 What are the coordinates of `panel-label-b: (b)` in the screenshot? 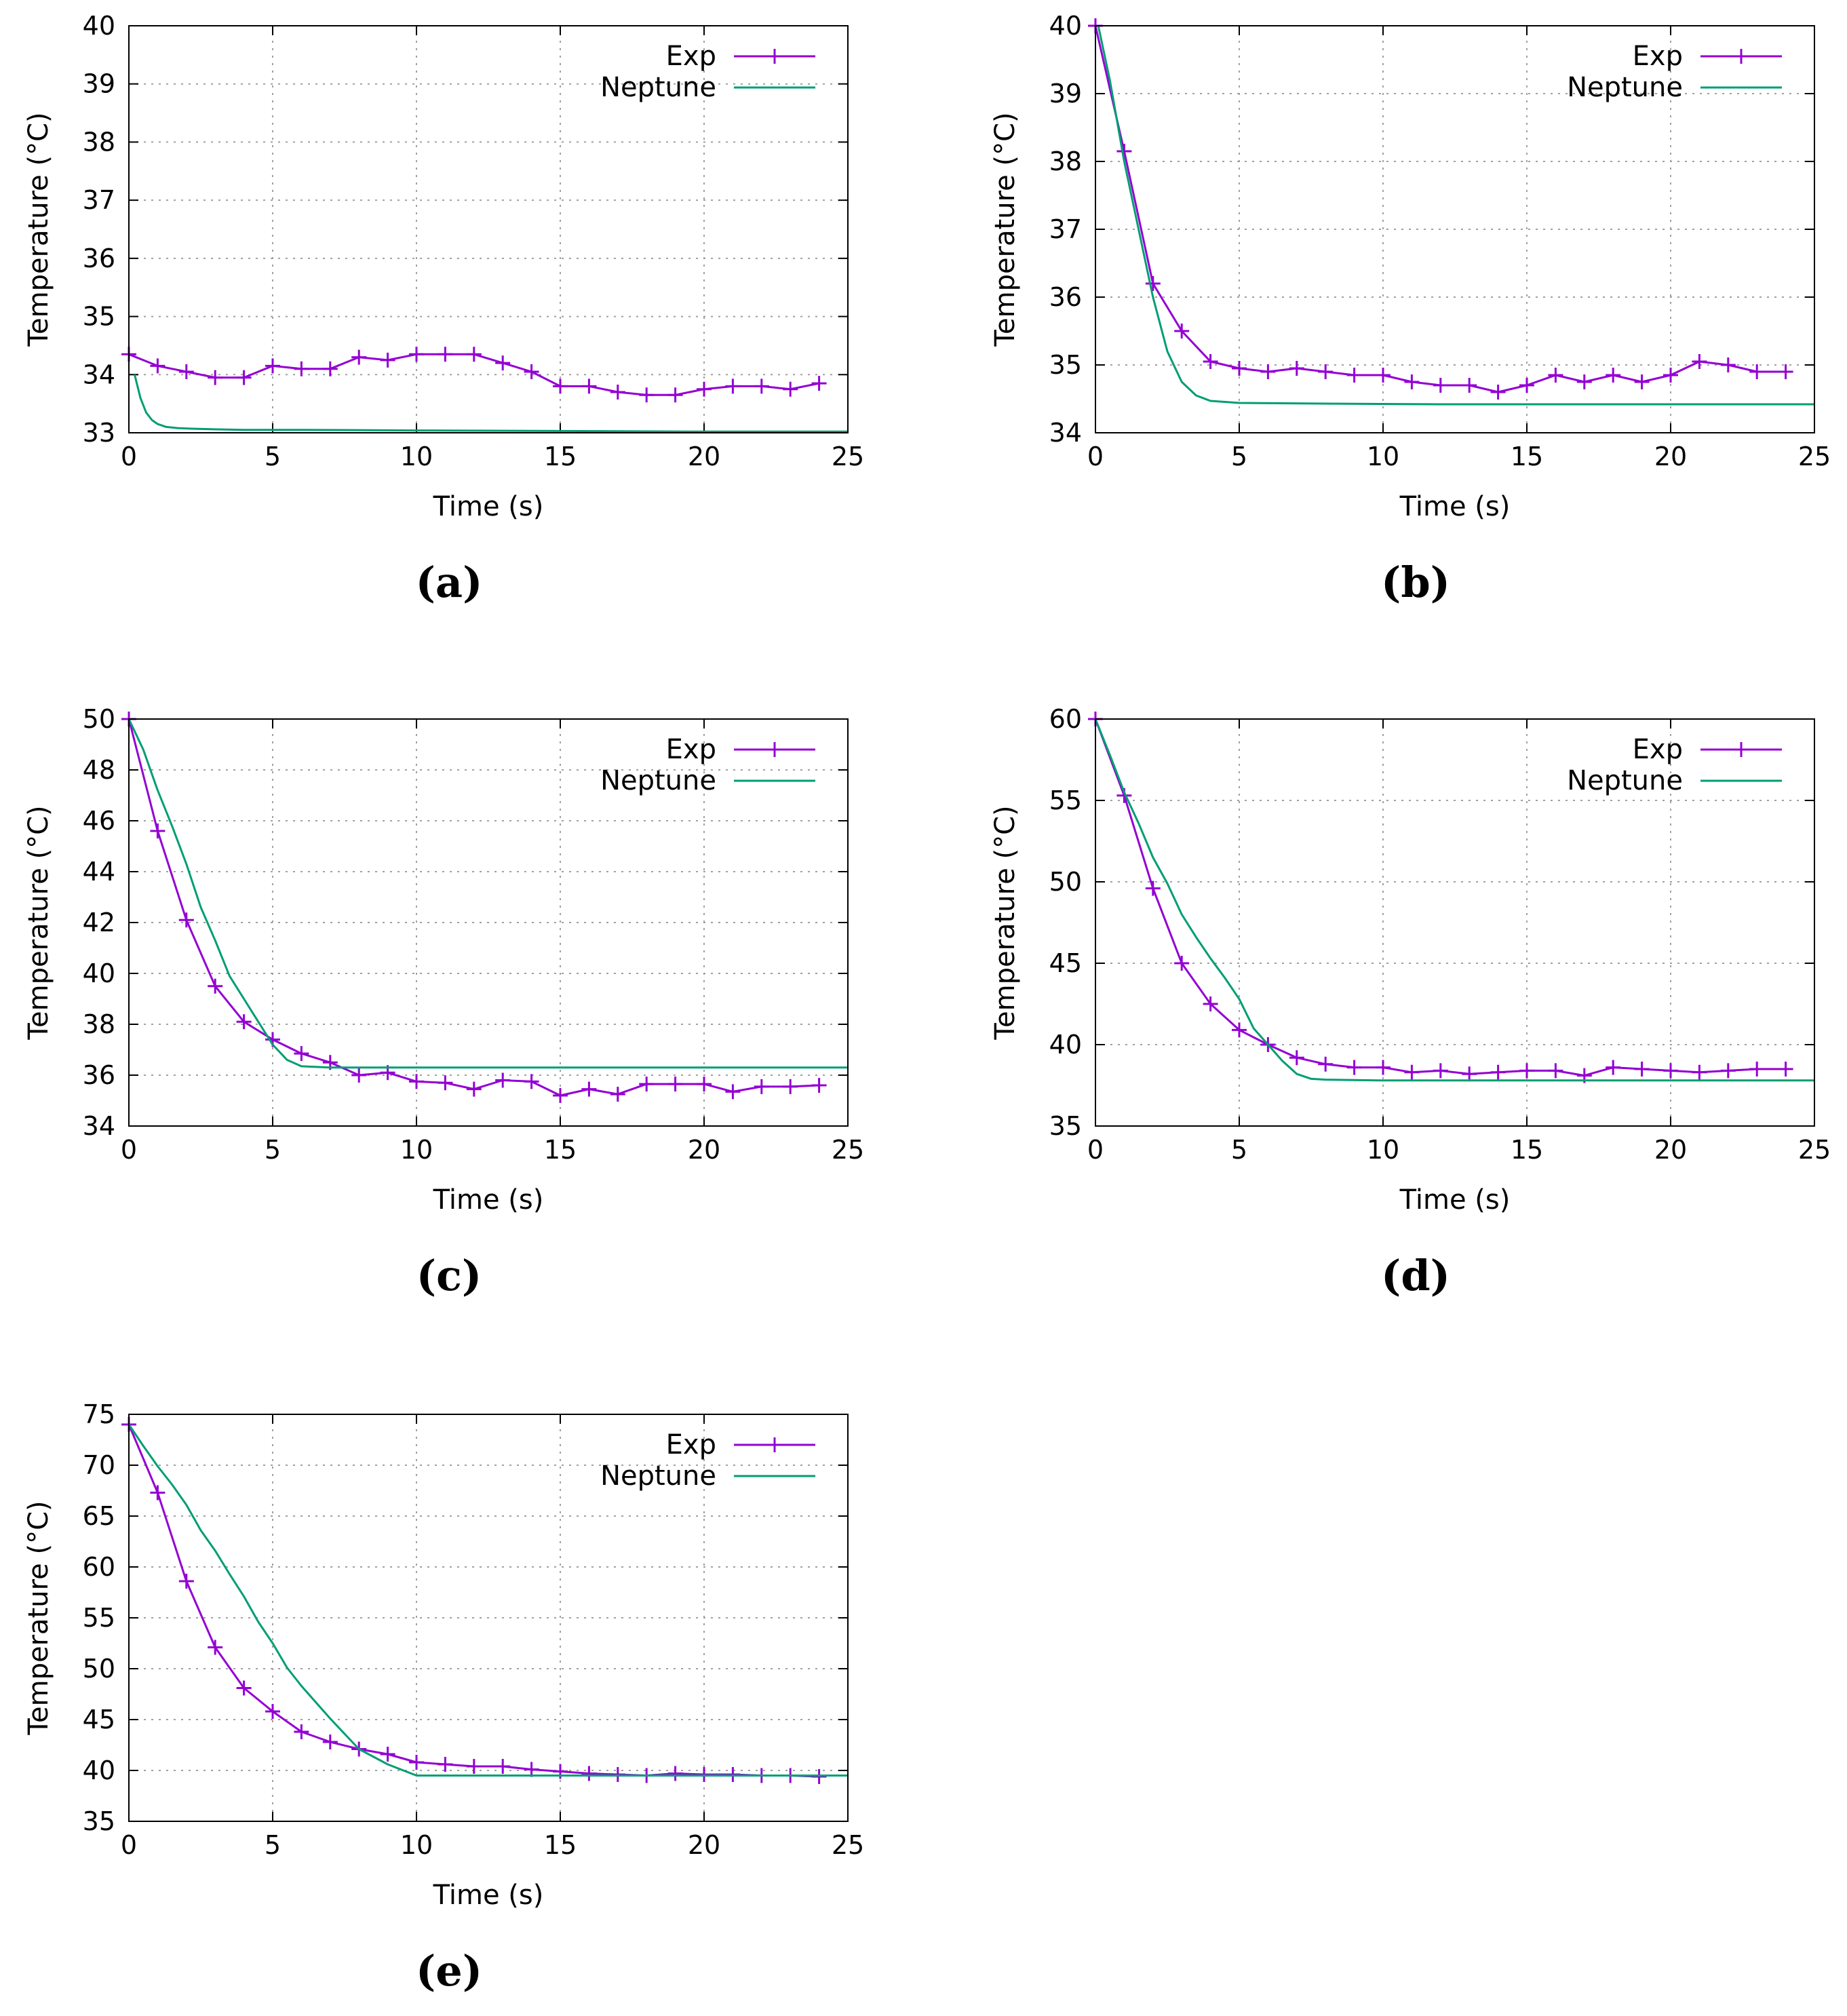 It's located at (1415, 582).